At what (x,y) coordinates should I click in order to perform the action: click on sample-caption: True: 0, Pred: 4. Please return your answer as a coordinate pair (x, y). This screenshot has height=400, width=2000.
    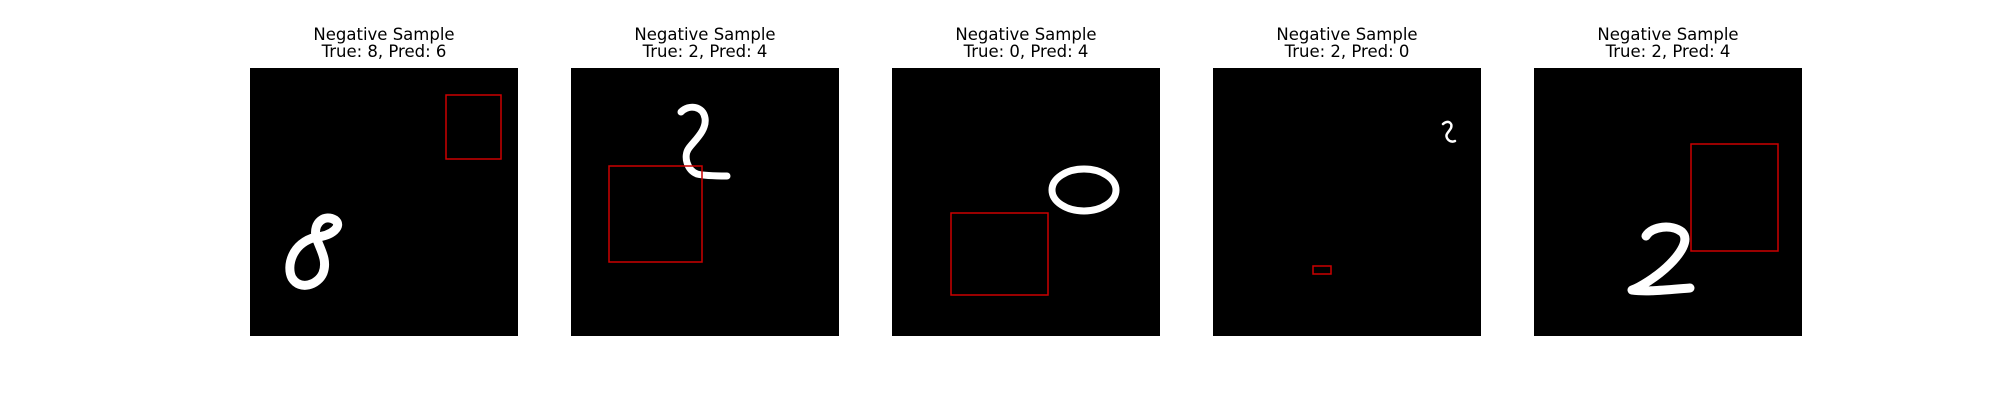
    Looking at the image, I should click on (1026, 51).